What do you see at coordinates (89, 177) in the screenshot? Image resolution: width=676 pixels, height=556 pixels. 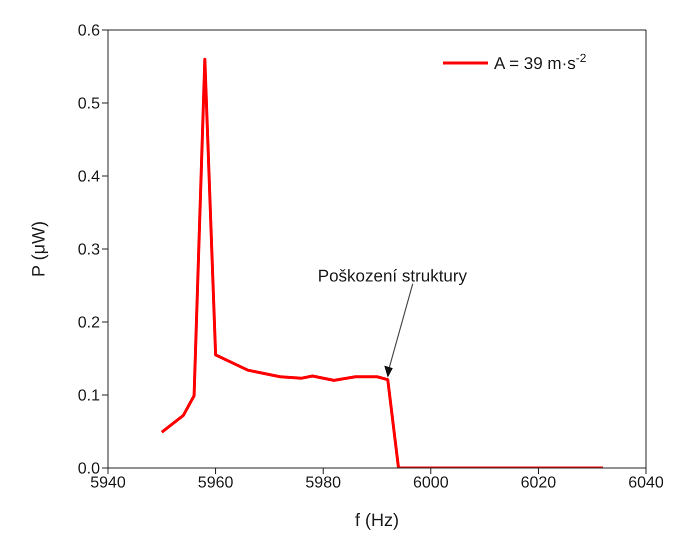 I see `y-tick-label: 0.4` at bounding box center [89, 177].